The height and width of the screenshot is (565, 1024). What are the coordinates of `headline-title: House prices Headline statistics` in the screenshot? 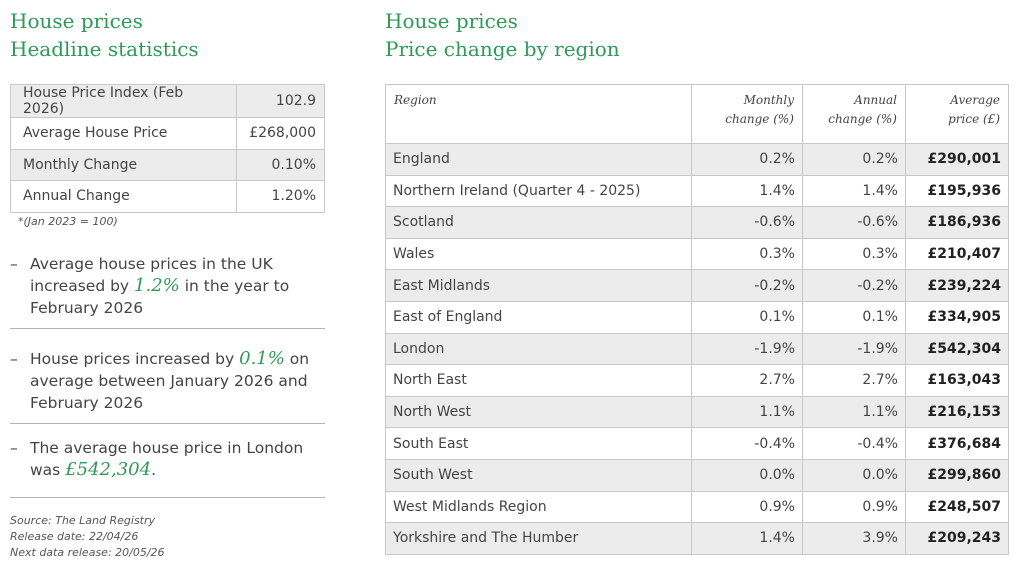 It's located at (104, 35).